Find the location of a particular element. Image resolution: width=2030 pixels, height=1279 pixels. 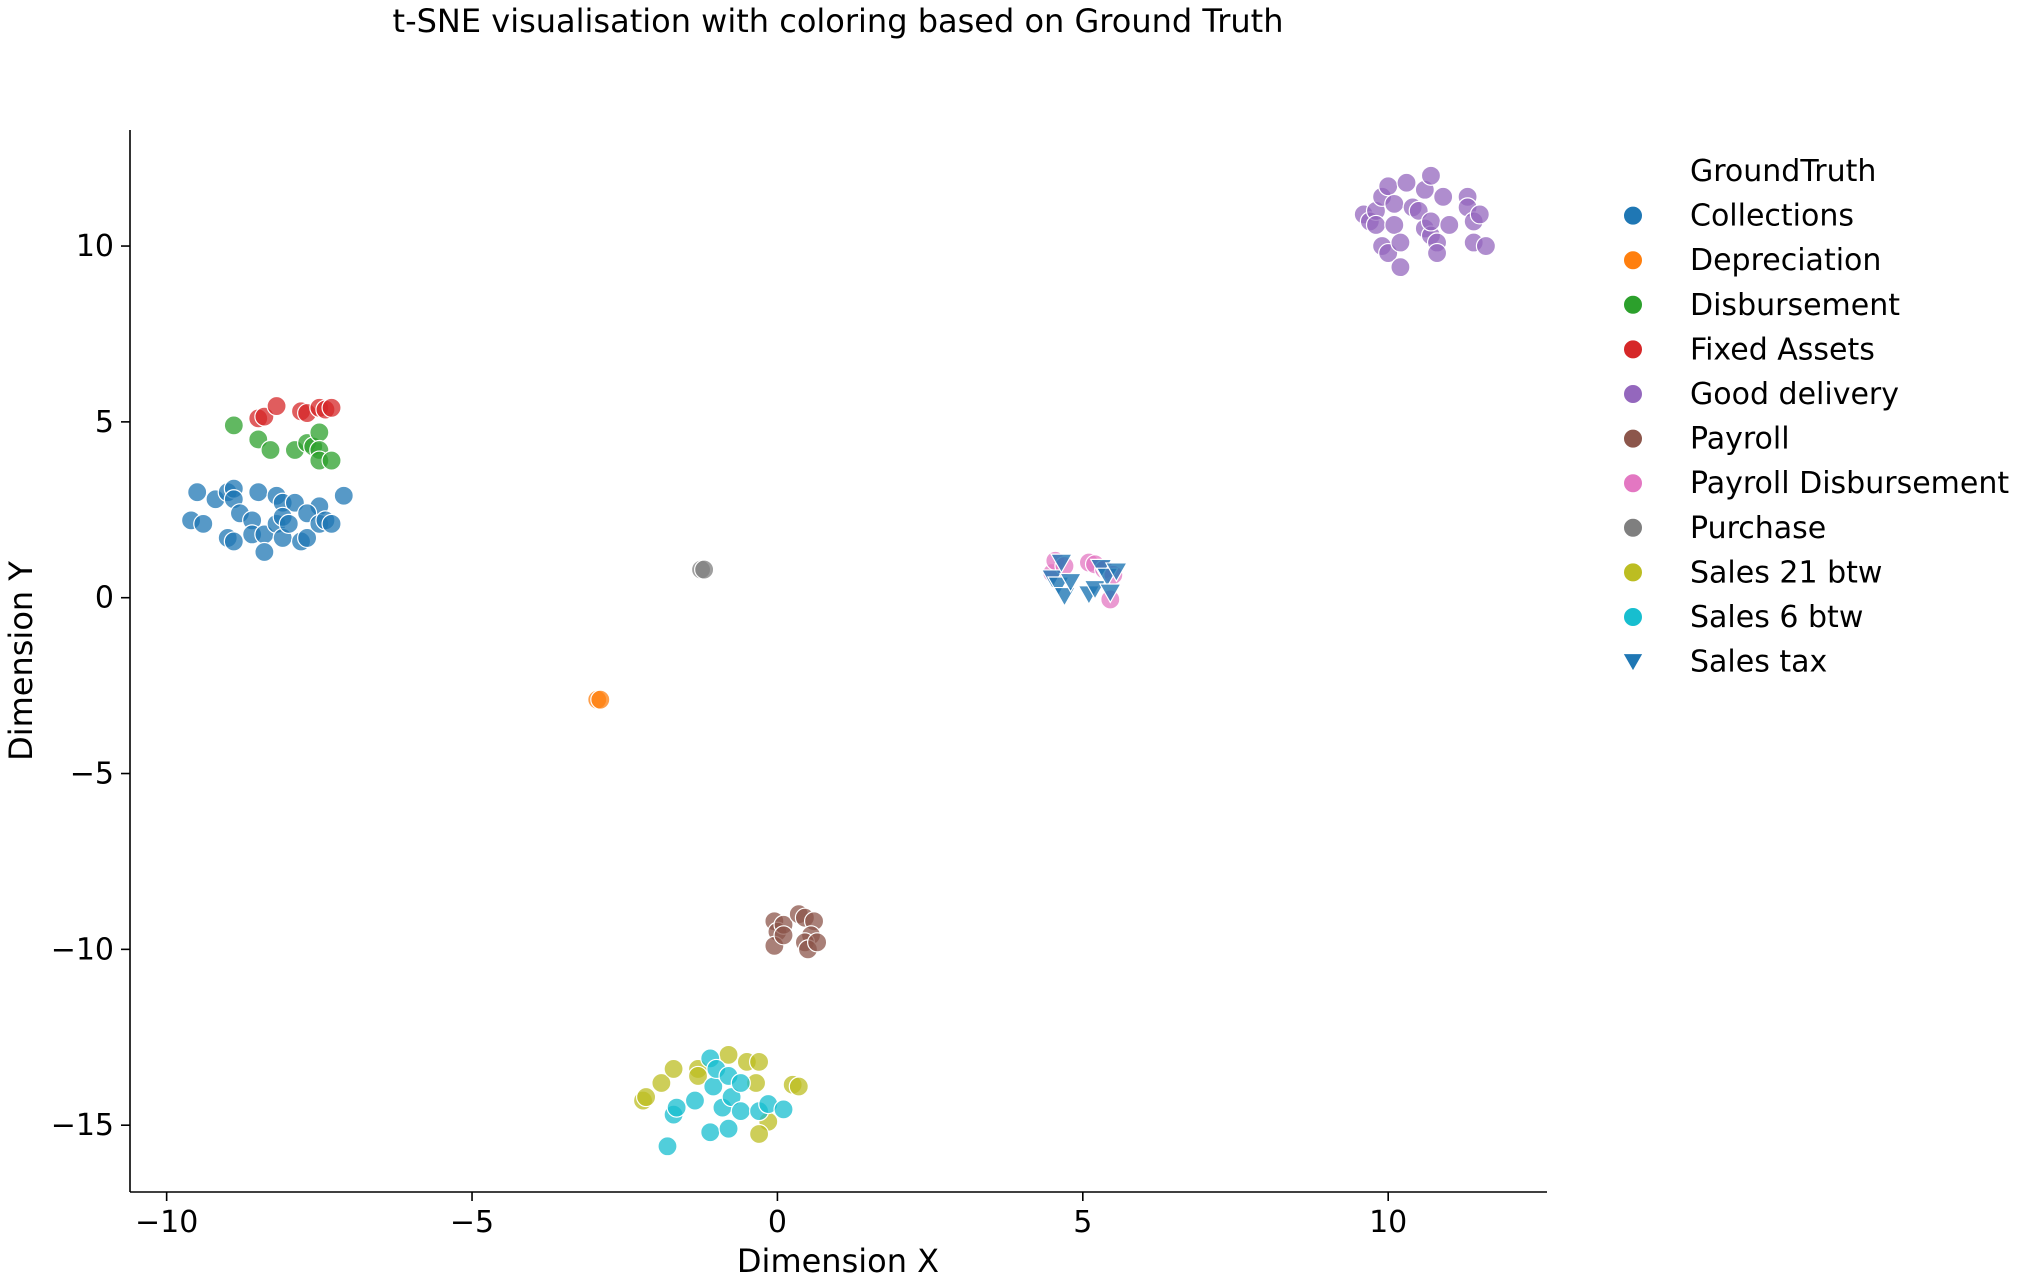

legend-marker-fixed-assets is located at coordinates (1633, 349).